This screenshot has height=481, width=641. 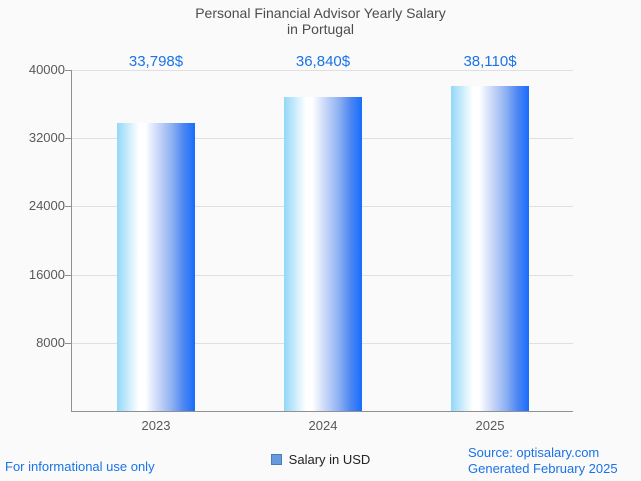 I want to click on generated-date: Generated February 2025, so click(x=543, y=468).